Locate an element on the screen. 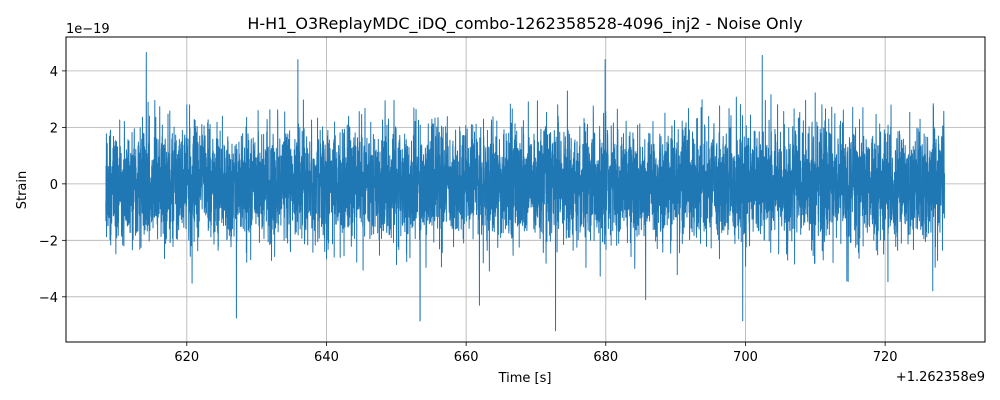  x-tick-label: 620 is located at coordinates (186, 357).